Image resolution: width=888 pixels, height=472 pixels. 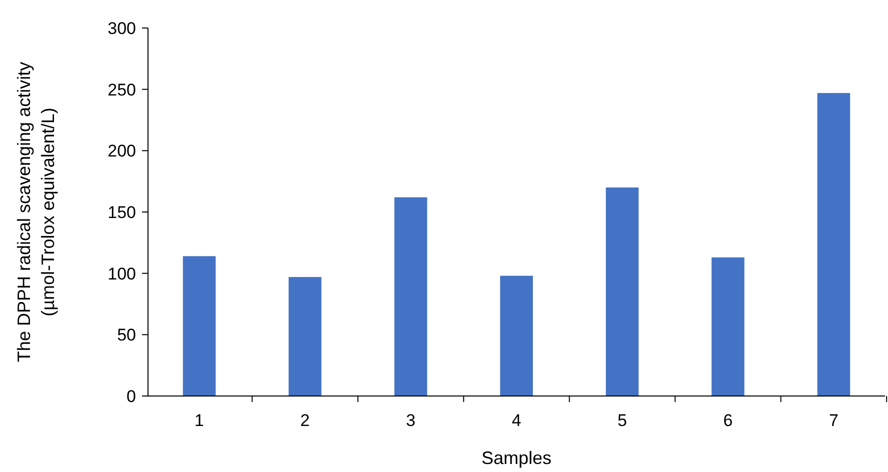 I want to click on y-tick-label: 300, so click(x=122, y=28).